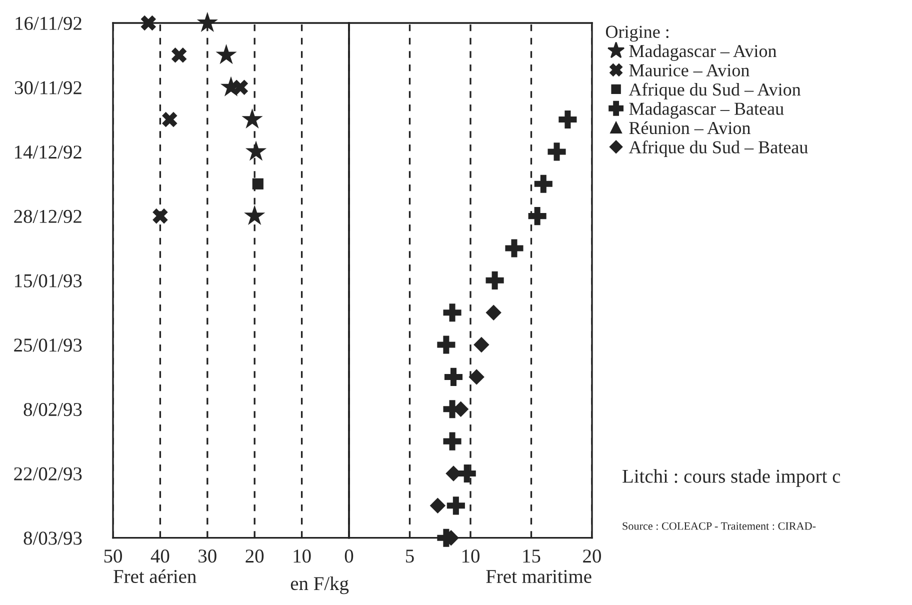  Describe the element at coordinates (48, 152) in the screenshot. I see `y-tick-label: 14/12/92` at that location.